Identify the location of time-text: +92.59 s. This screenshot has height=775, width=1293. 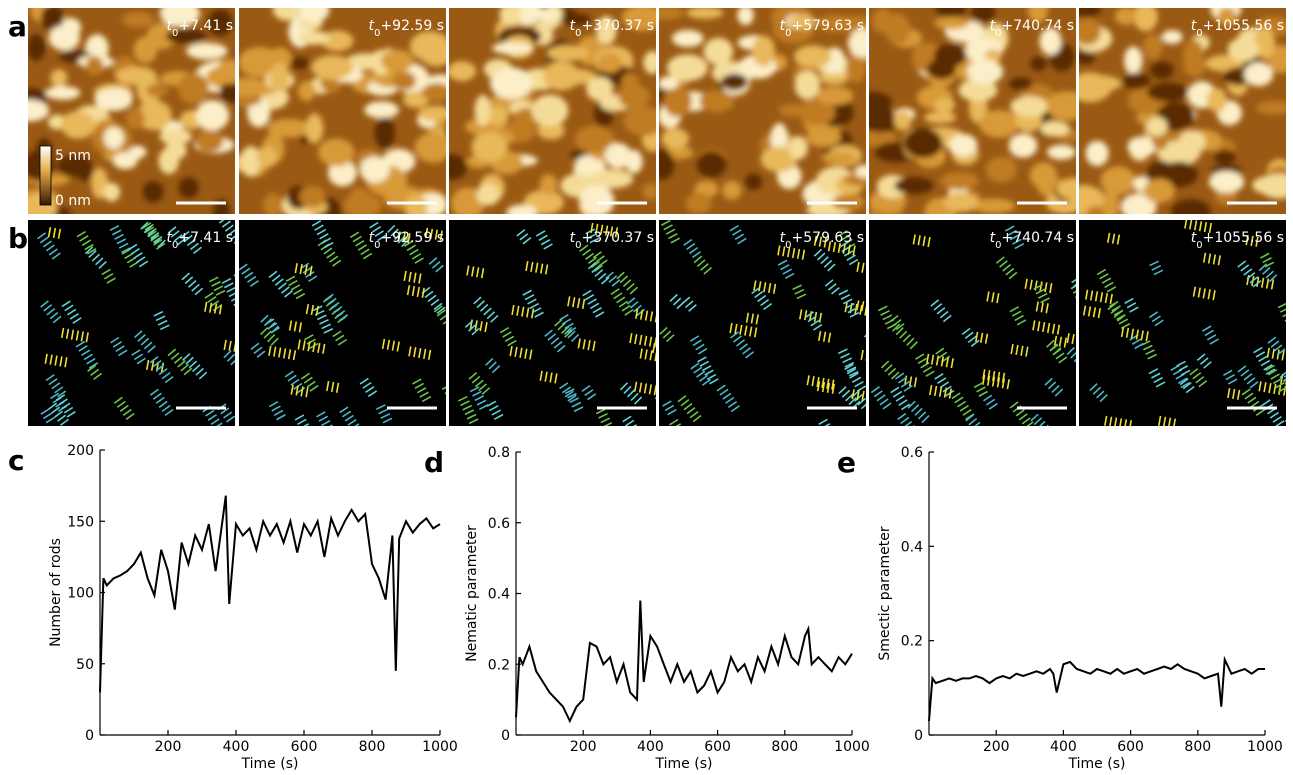
(412, 238).